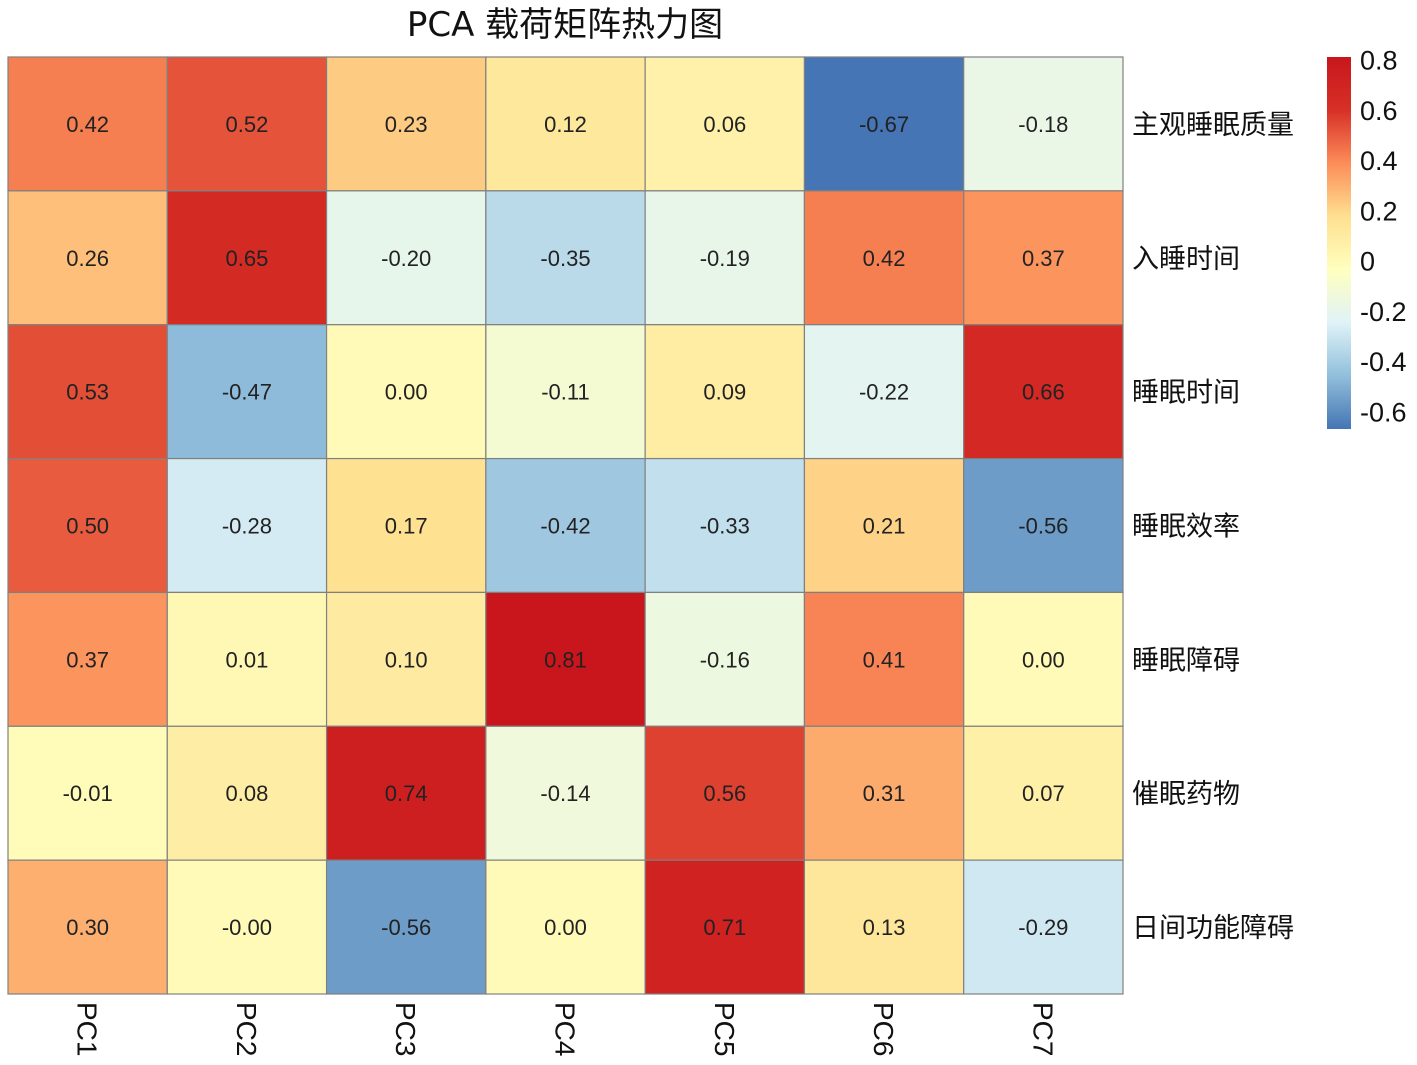 Image resolution: width=1417 pixels, height=1065 pixels. I want to click on cell-value-label: 0.30, so click(87, 927).